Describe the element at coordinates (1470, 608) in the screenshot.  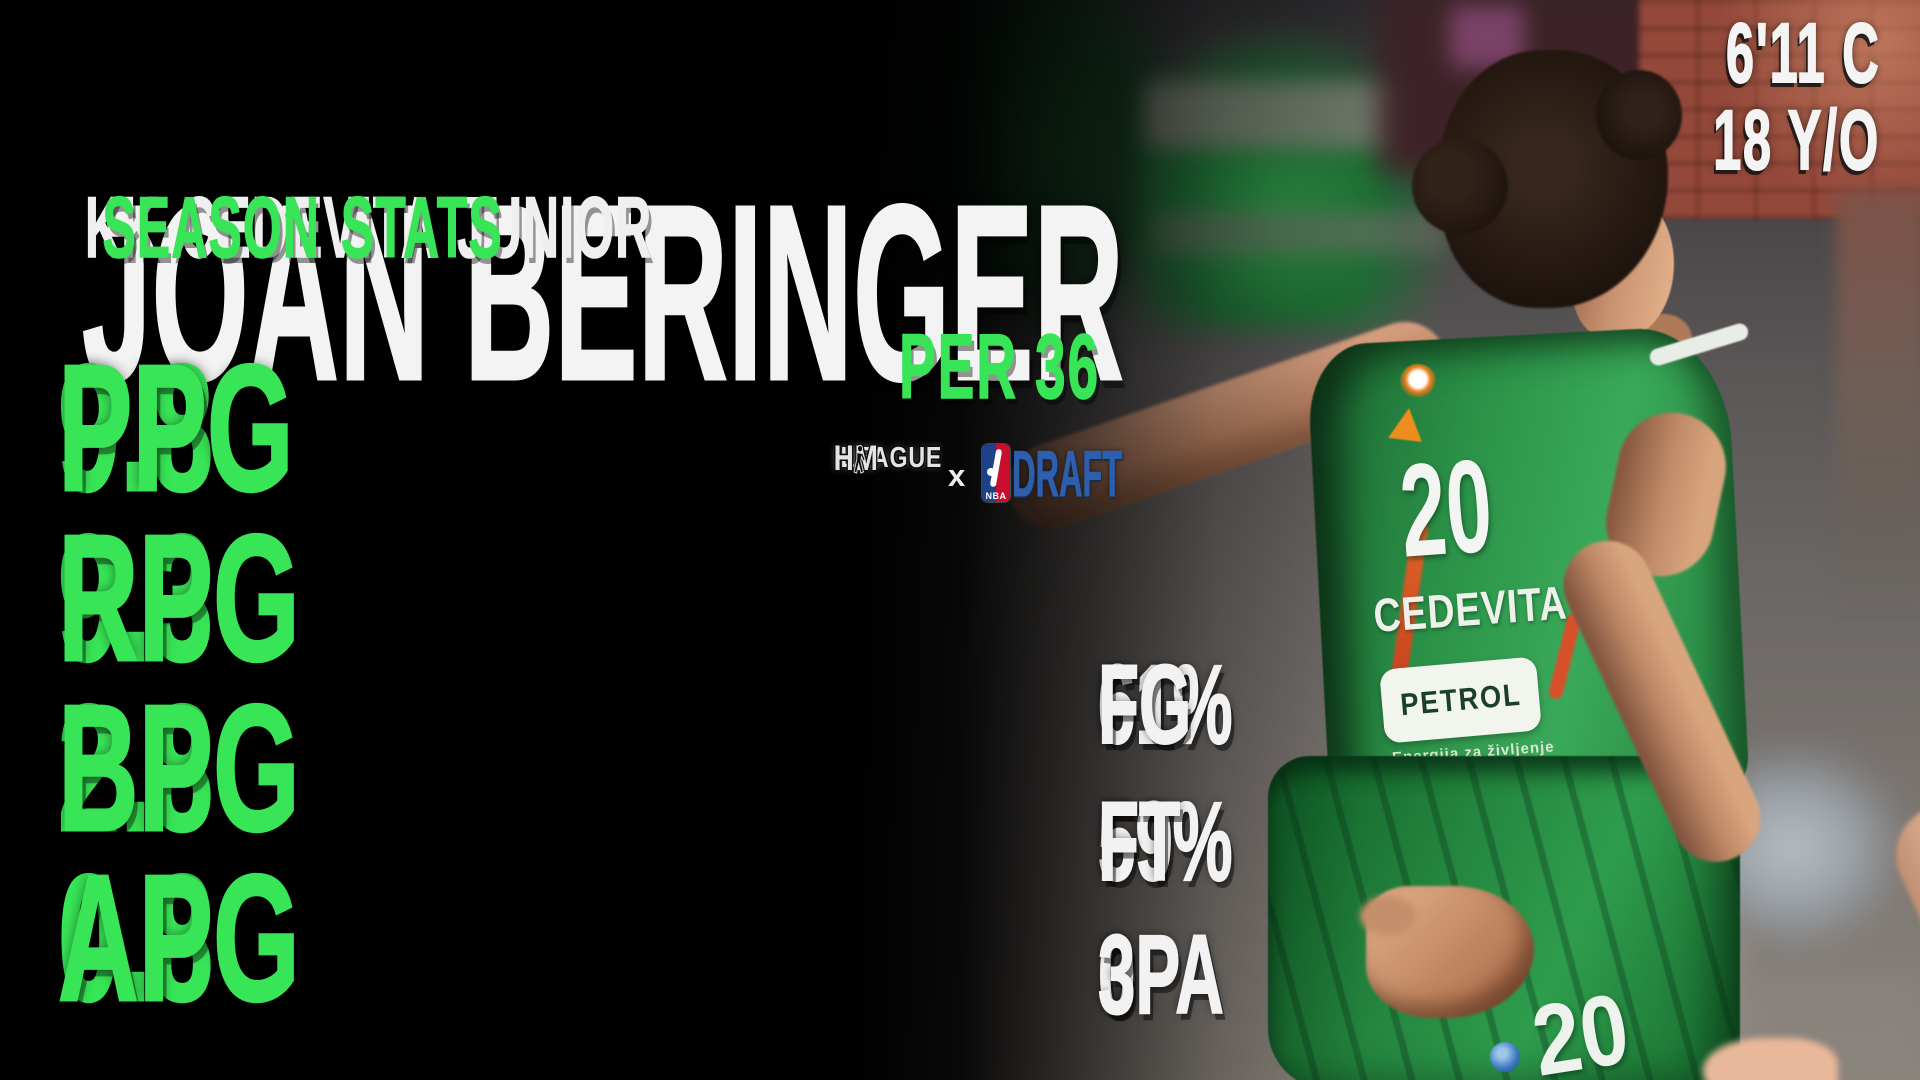
I see `jersey-team-wordmark: CEDEVITA` at that location.